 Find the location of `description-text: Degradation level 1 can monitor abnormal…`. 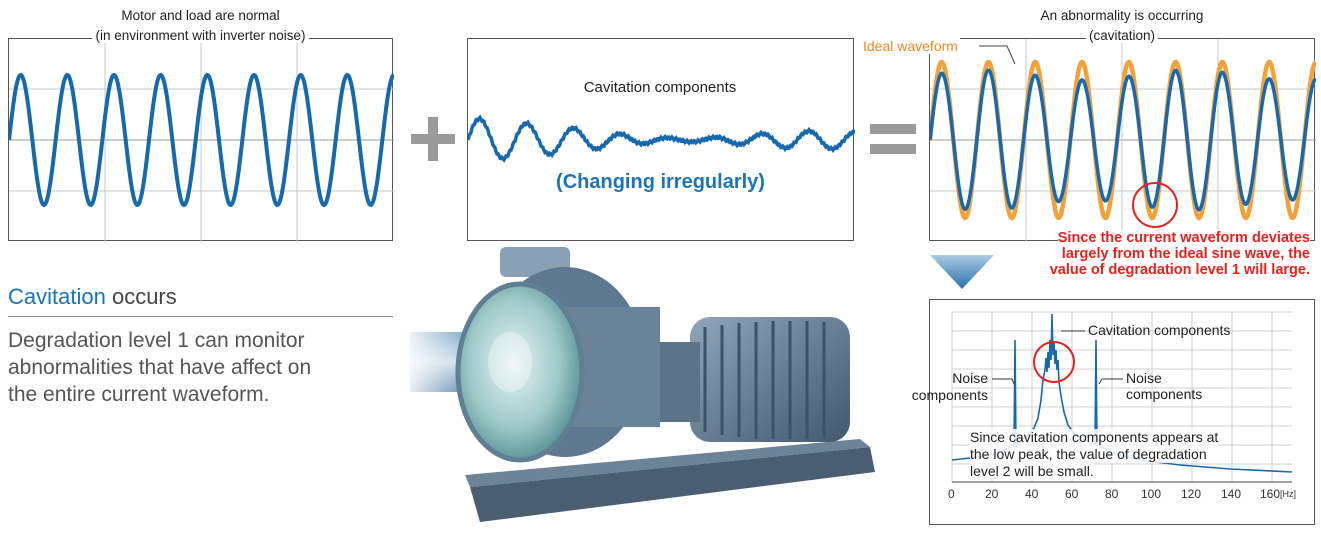

description-text: Degradation level 1 can monitor abnormal… is located at coordinates (159, 367).